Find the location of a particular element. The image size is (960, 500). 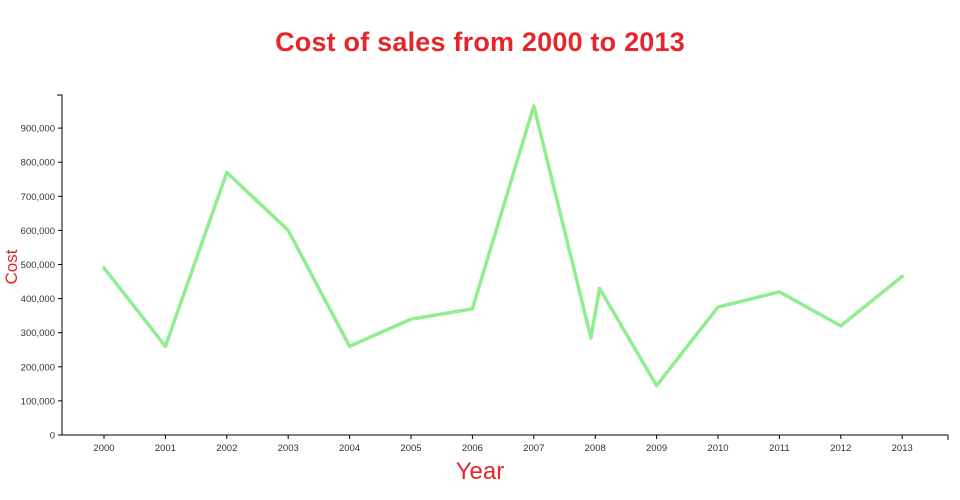

y-tick-label: 200,000 is located at coordinates (38, 367).